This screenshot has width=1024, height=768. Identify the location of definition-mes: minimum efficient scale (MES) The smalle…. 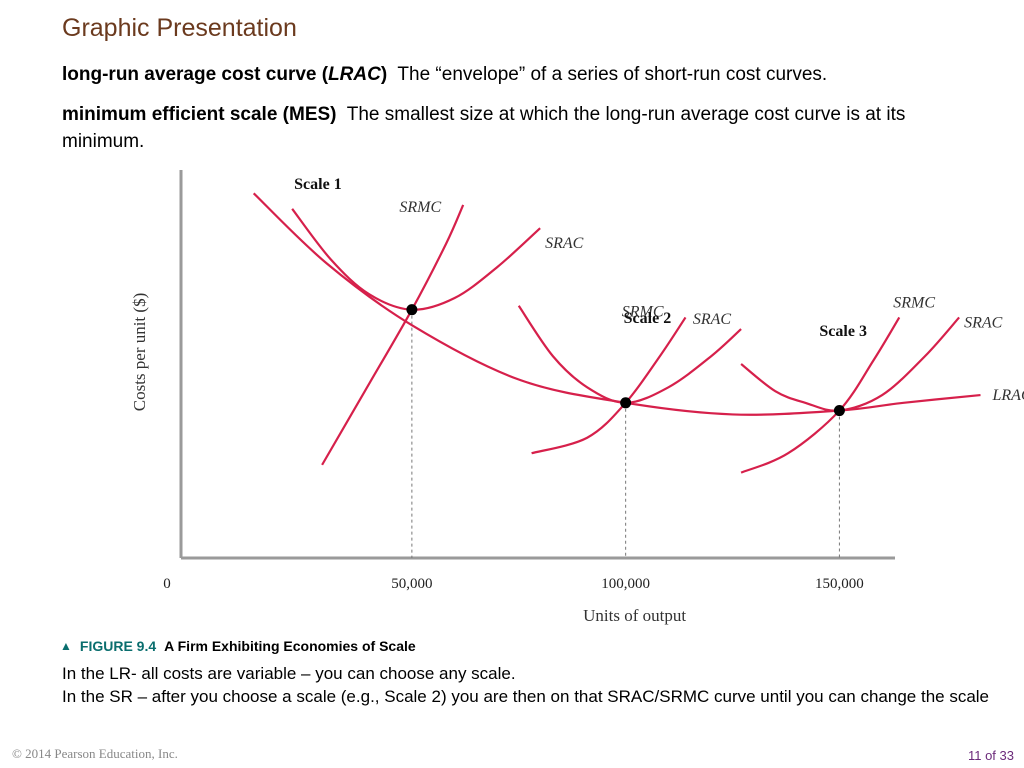
(512, 128).